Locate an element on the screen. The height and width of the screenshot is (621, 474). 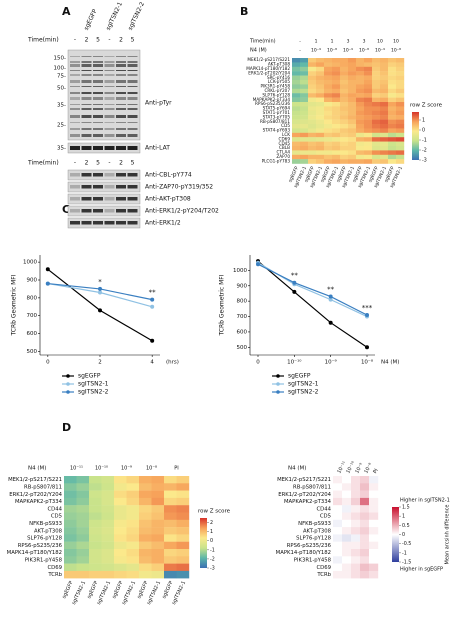
time-value: 2 is located at coordinates (121, 163).